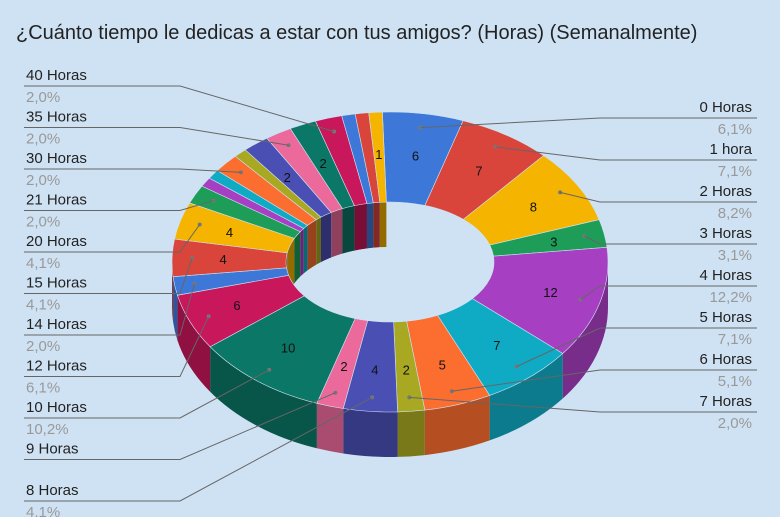 This screenshot has width=780, height=517. I want to click on slice-percent-7: 2,0%, so click(735, 423).